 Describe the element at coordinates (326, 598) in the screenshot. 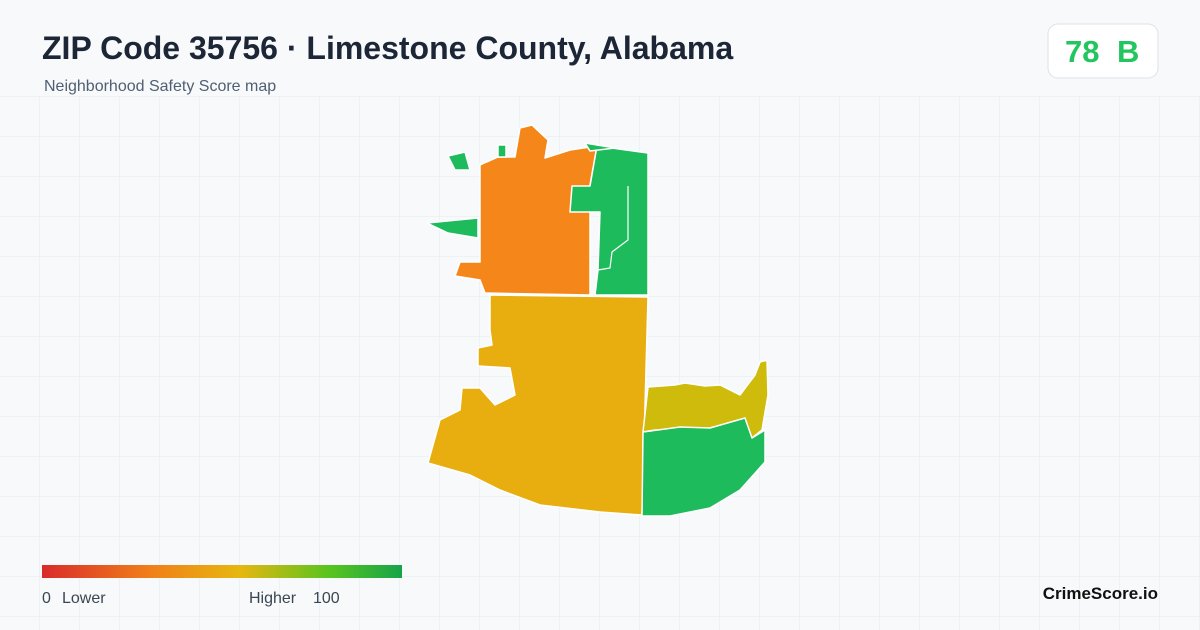

I see `legend-max: 100` at that location.